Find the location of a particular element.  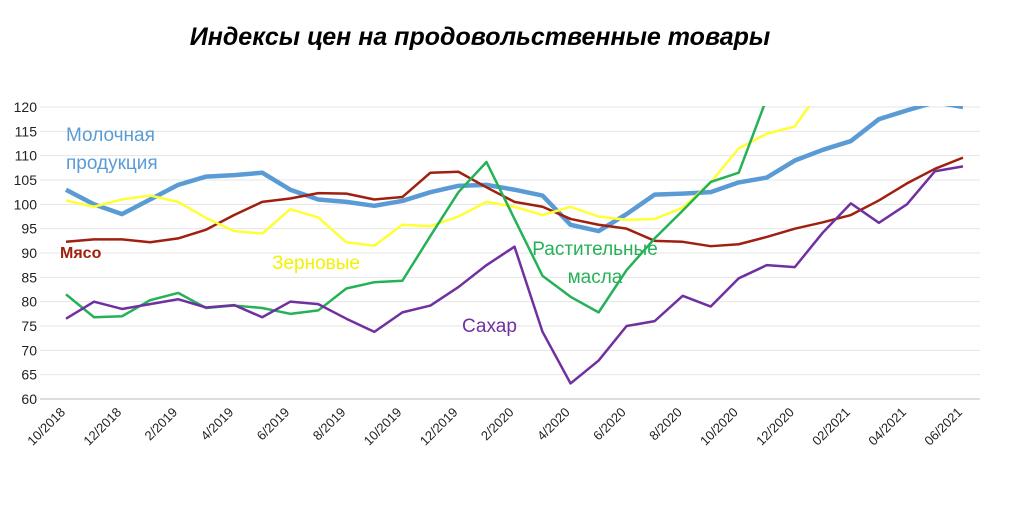

y-tick-label: 95 is located at coordinates (29, 229).